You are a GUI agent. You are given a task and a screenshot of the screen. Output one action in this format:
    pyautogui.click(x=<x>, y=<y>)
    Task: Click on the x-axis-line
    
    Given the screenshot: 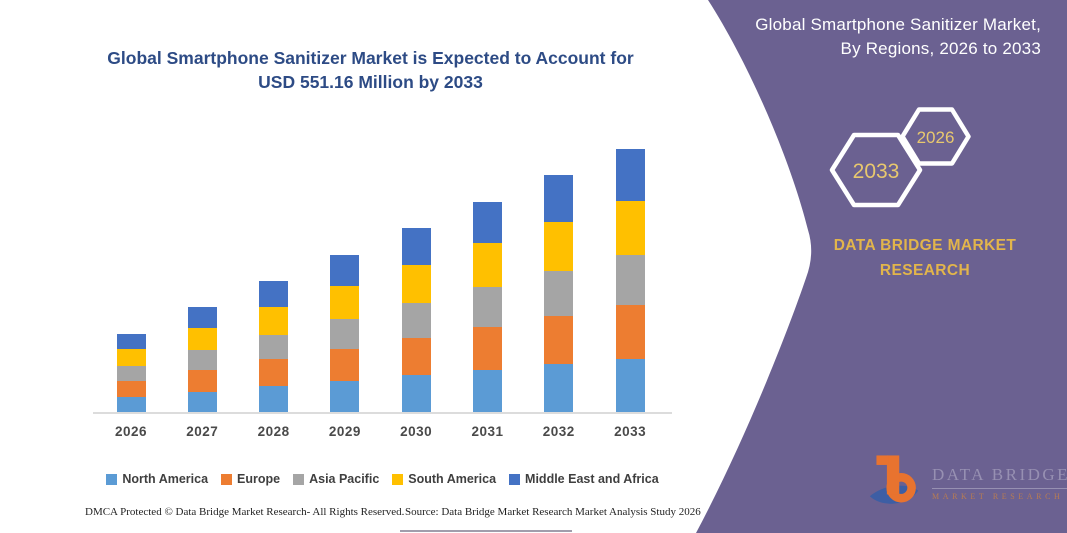 What is the action you would take?
    pyautogui.click(x=382, y=413)
    